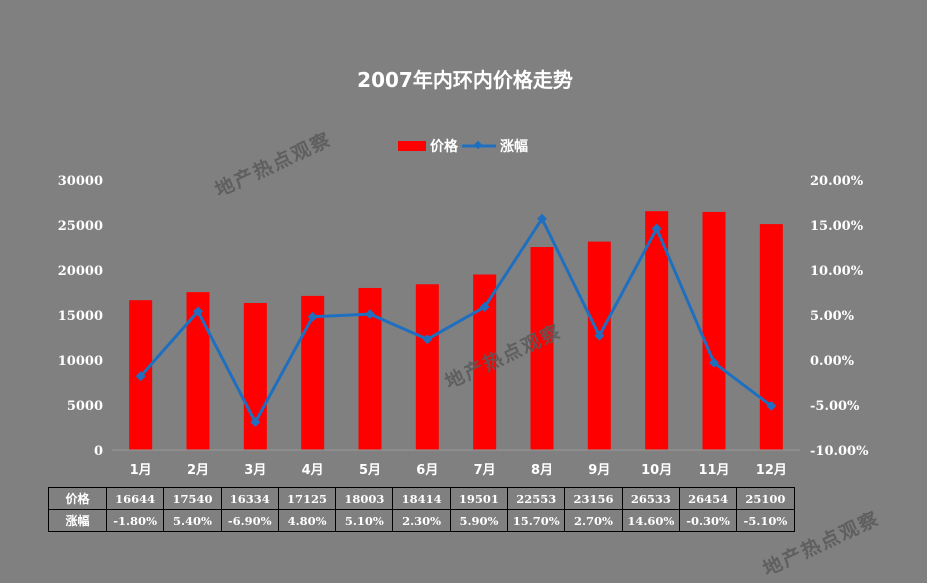 This screenshot has width=927, height=583. What do you see at coordinates (835, 406) in the screenshot?
I see `right-tick-label: -5.00%` at bounding box center [835, 406].